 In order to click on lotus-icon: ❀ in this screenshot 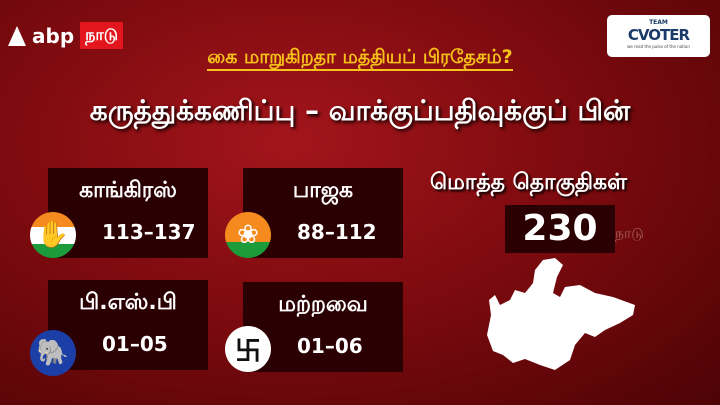, I will do `click(248, 235)`.